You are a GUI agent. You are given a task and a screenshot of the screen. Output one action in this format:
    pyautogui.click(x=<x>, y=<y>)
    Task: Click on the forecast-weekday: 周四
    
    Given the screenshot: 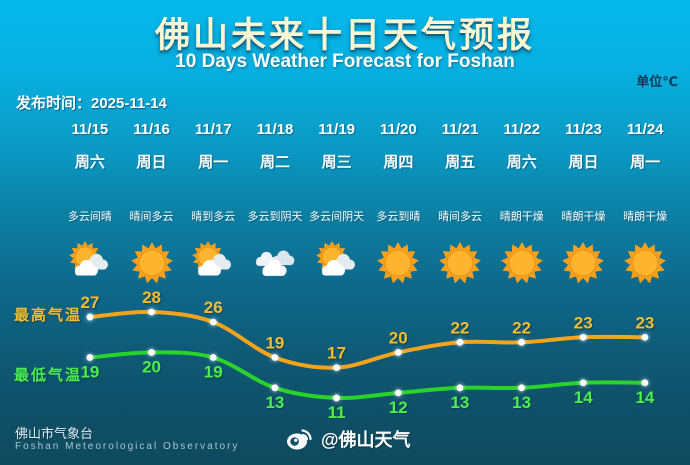 What is the action you would take?
    pyautogui.click(x=398, y=162)
    